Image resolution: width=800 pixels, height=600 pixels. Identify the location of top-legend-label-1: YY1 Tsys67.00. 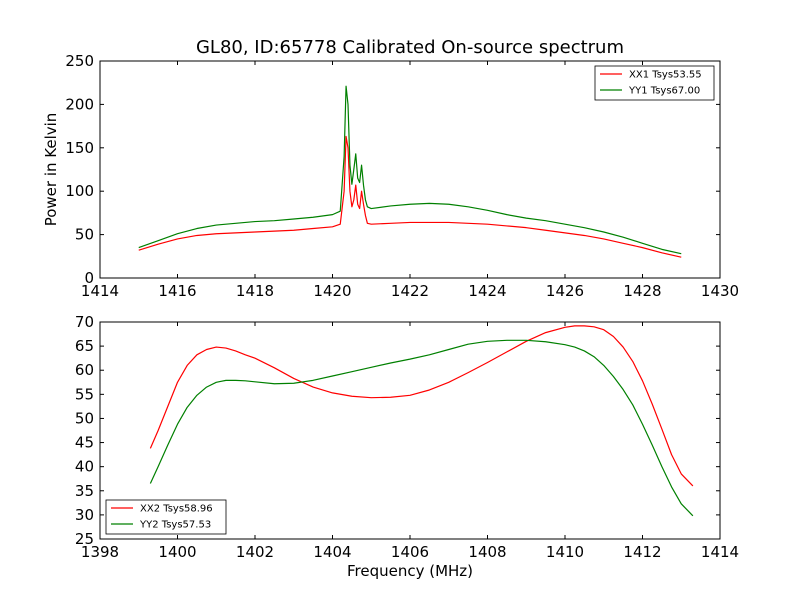
(664, 91).